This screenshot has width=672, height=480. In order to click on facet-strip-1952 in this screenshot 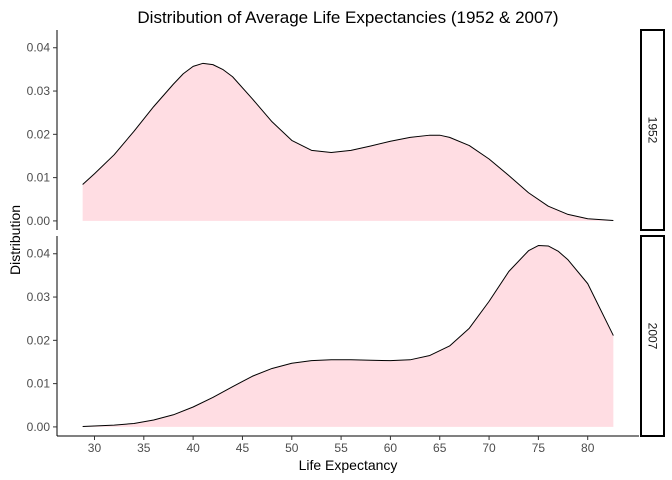, I will do `click(652, 130)`.